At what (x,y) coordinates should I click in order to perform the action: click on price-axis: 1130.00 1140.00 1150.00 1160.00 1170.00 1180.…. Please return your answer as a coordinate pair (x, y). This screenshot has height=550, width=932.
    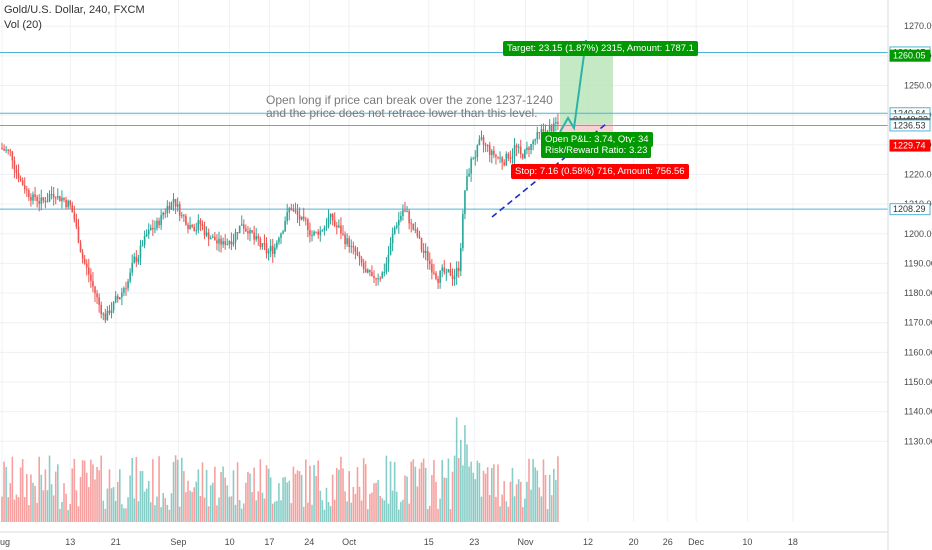
    Looking at the image, I should click on (909, 275).